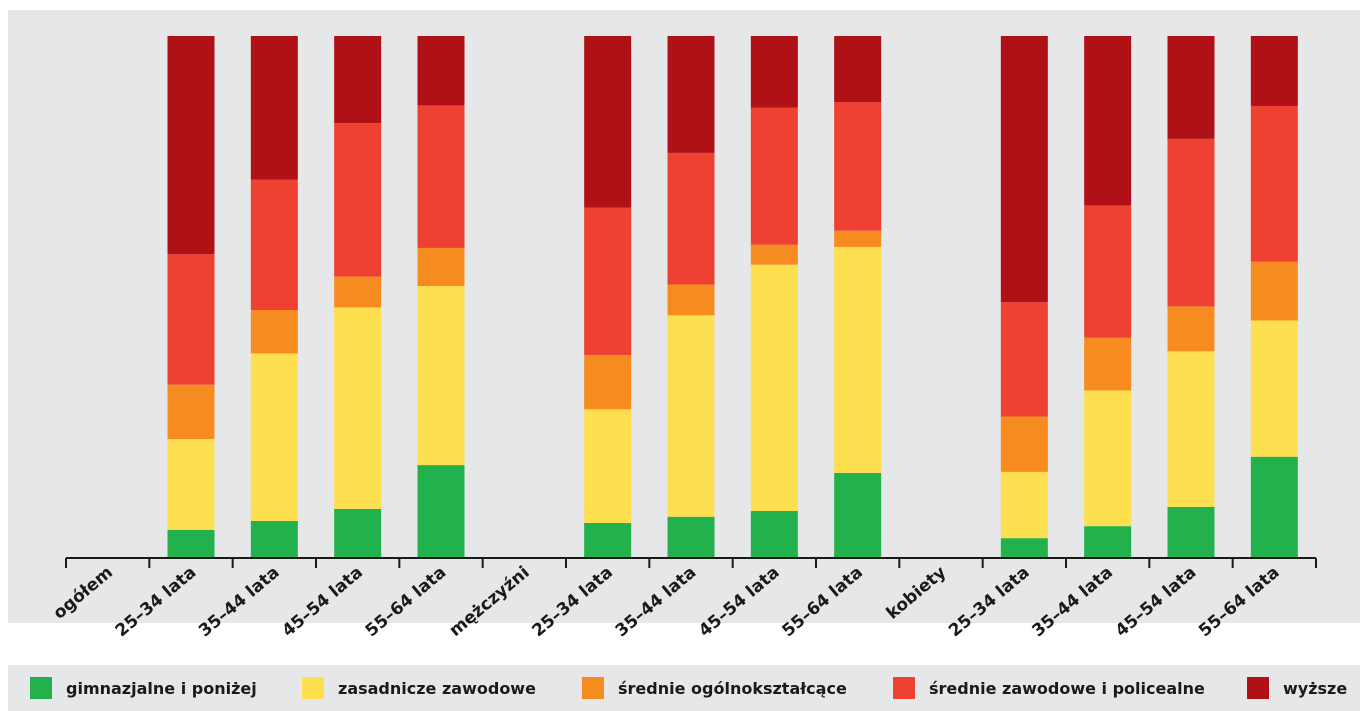 The height and width of the screenshot is (711, 1360). I want to click on x-axis-ticks, so click(691, 563).